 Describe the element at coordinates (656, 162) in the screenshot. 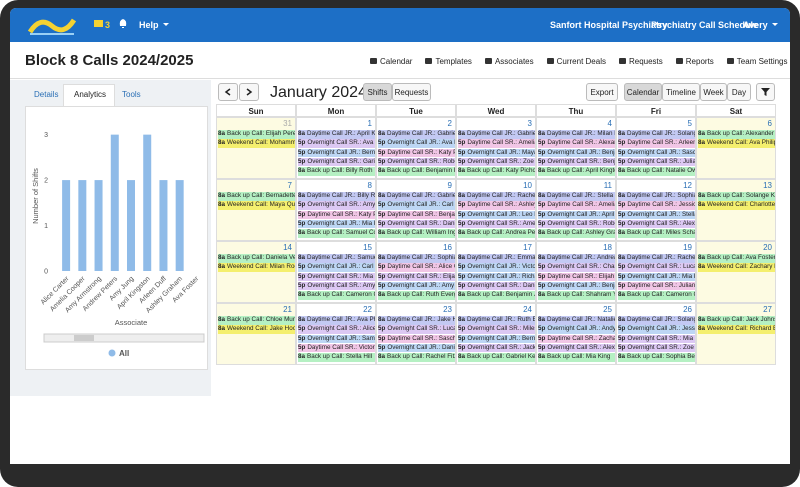

I see `shift-event: 5p Overnight Call SR.: Julian` at that location.